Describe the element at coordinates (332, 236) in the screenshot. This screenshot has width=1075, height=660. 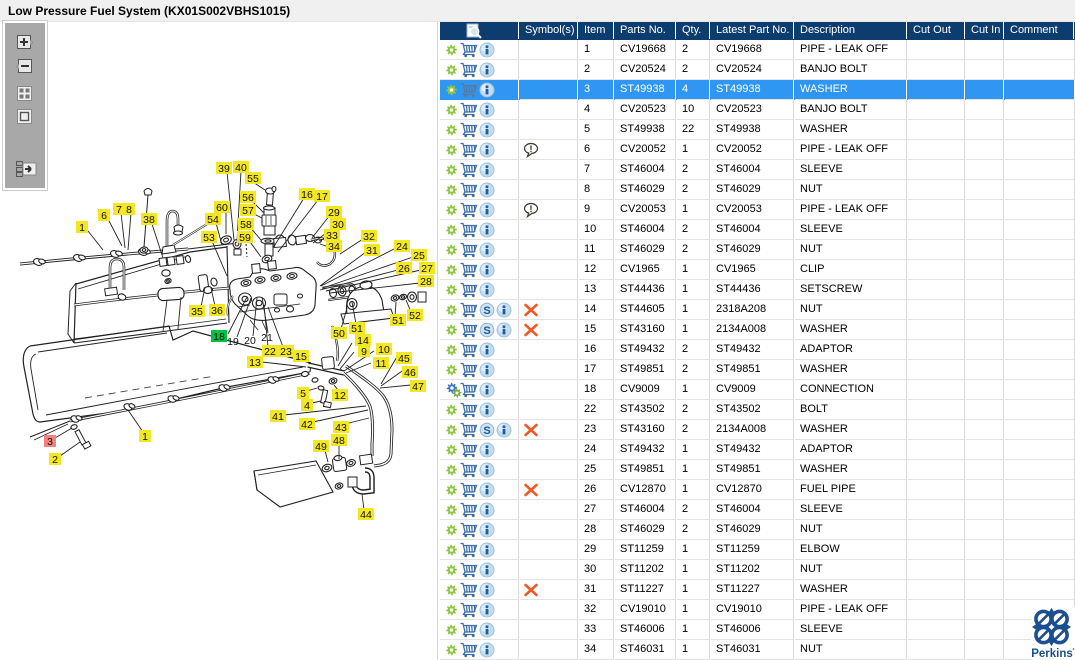
I see `svg-text: 33` at that location.